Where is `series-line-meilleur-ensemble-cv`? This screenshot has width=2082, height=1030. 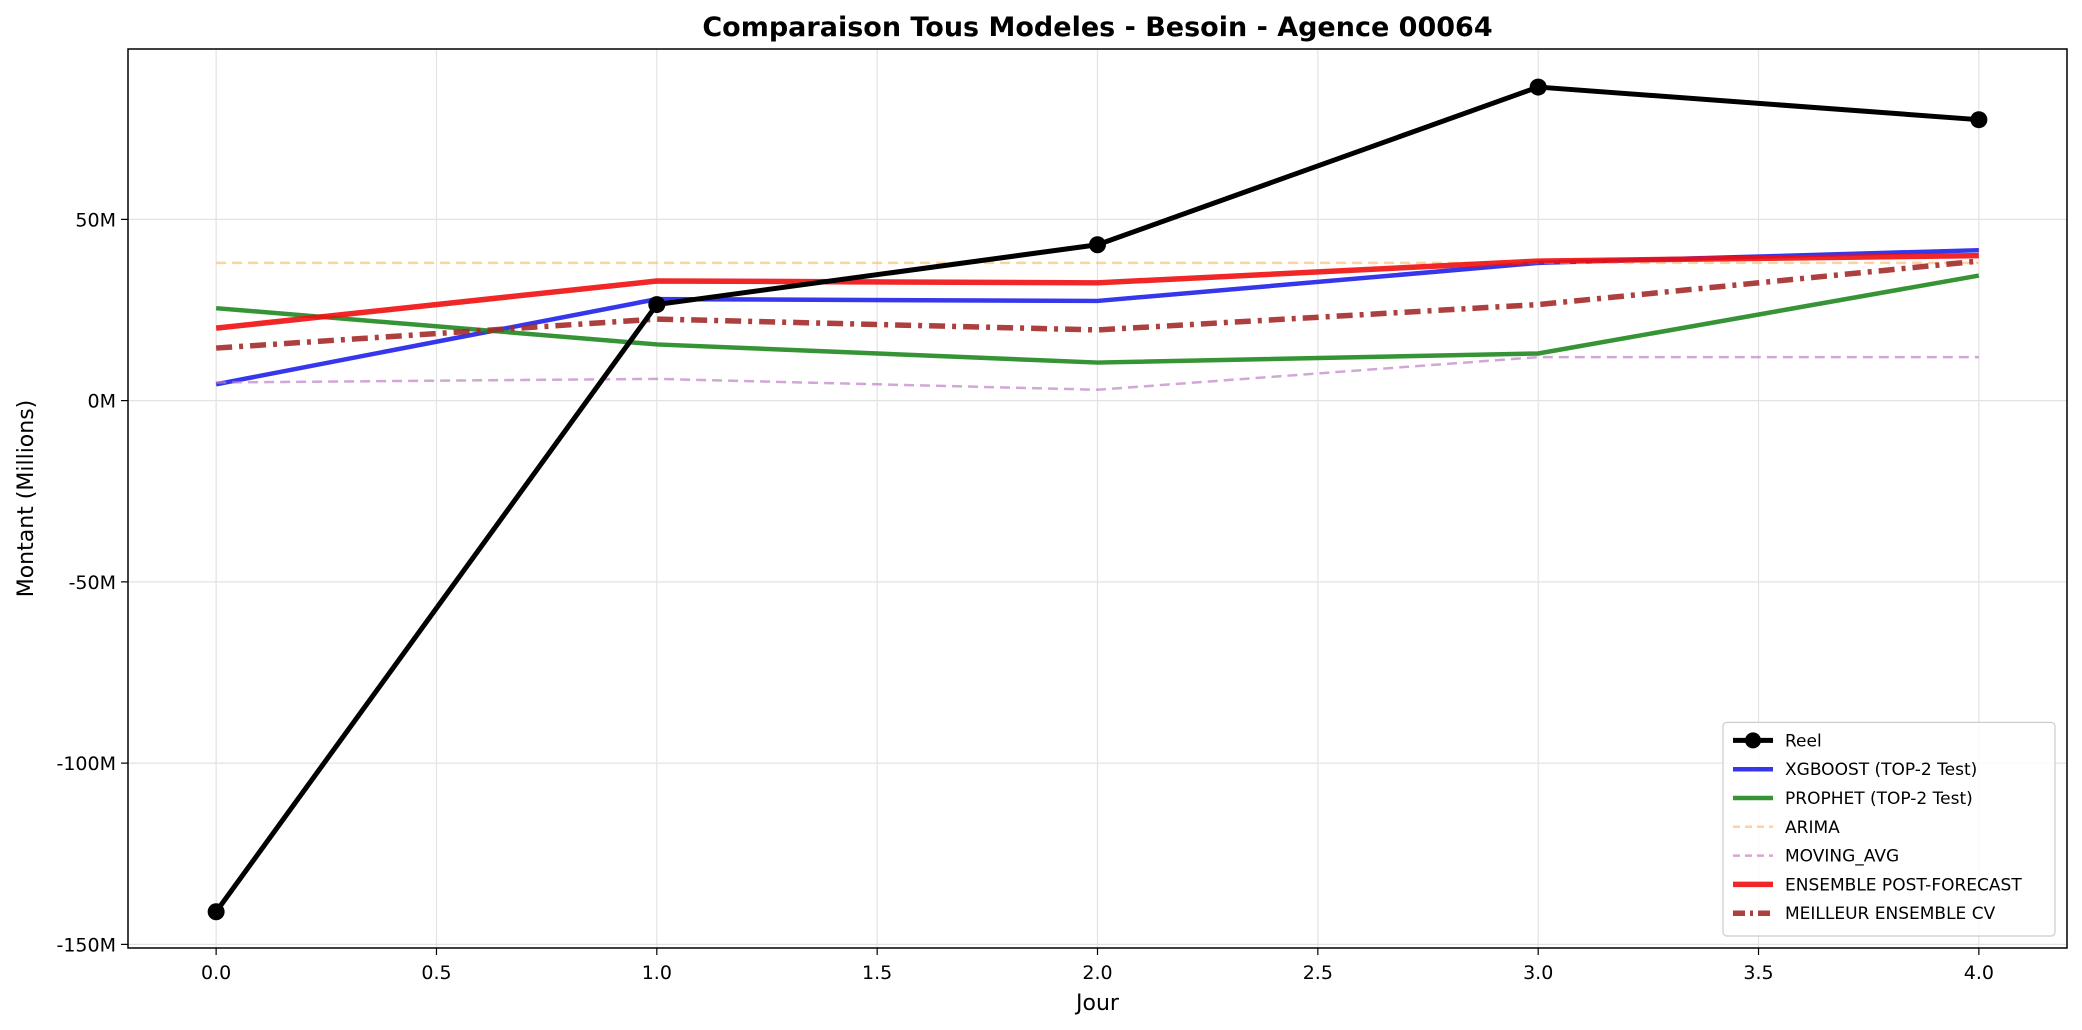
series-line-meilleur-ensemble-cv is located at coordinates (1097, 304).